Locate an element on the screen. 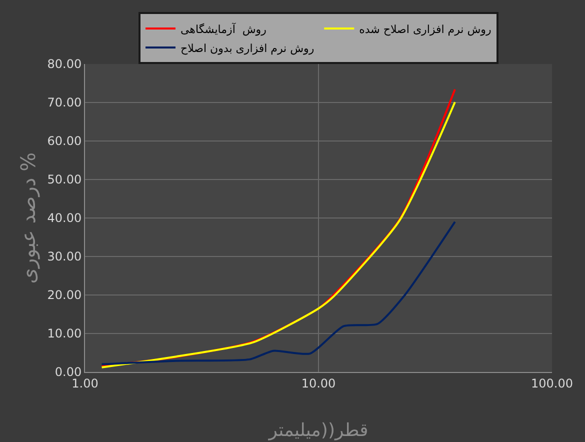  y-tick-label: 20.00 is located at coordinates (64, 295).